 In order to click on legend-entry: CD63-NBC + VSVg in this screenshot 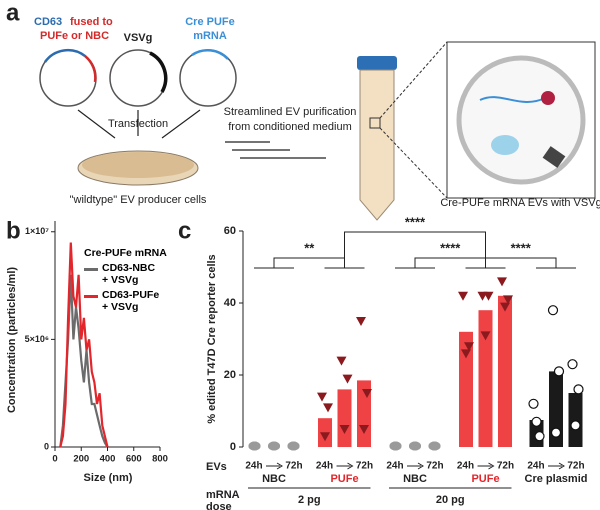, I will do `click(127, 274)`.